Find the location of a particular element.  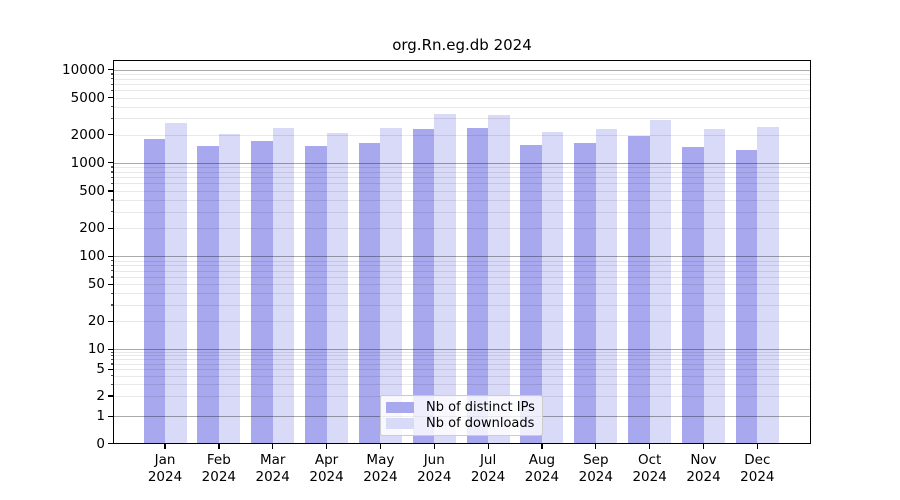

x-tick-label-feb: Feb 2024 is located at coordinates (219, 469).